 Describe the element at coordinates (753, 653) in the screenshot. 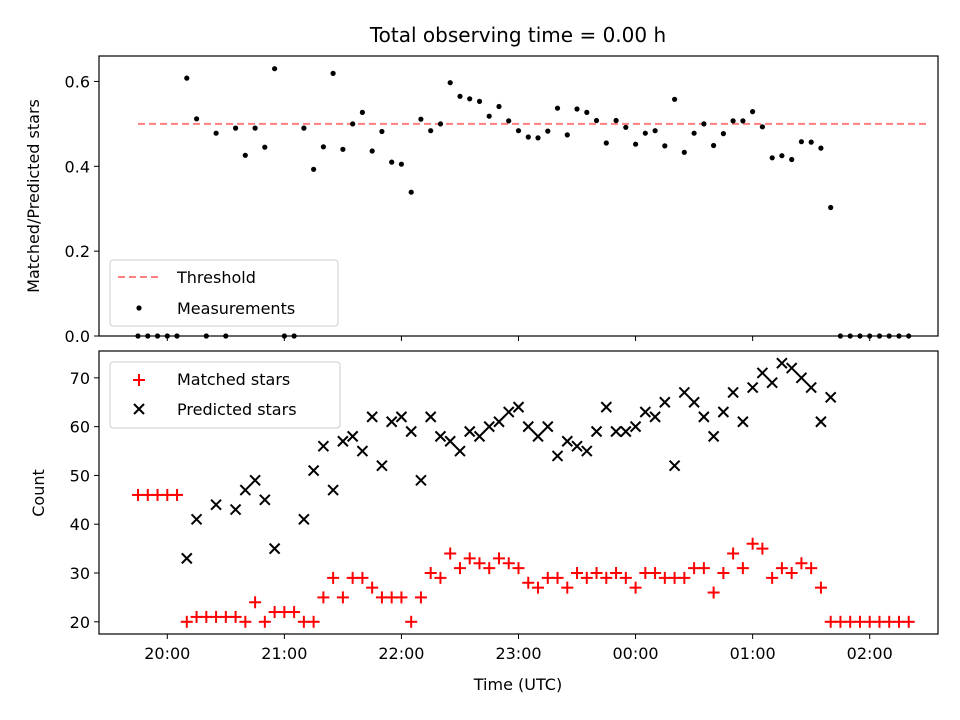

I see `x-tick-label: 01:00` at that location.